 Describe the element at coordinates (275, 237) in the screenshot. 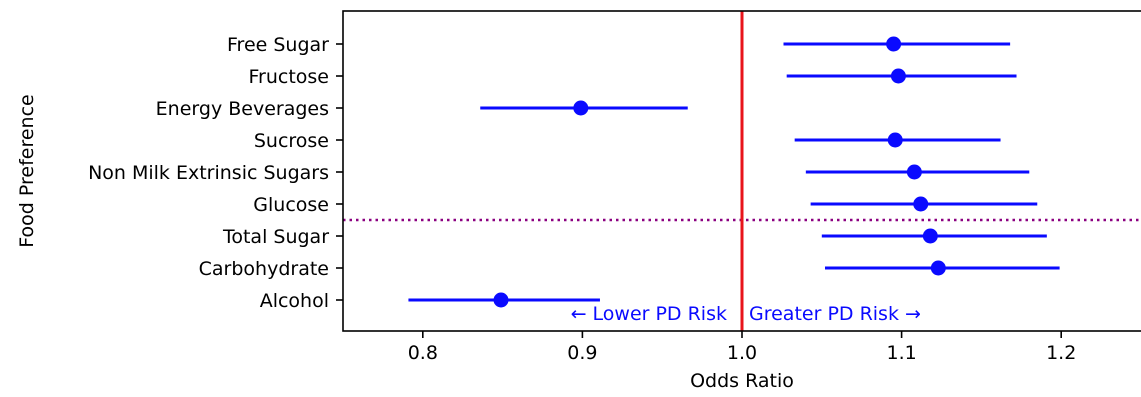

I see `y-tick-label: Total Sugar` at that location.